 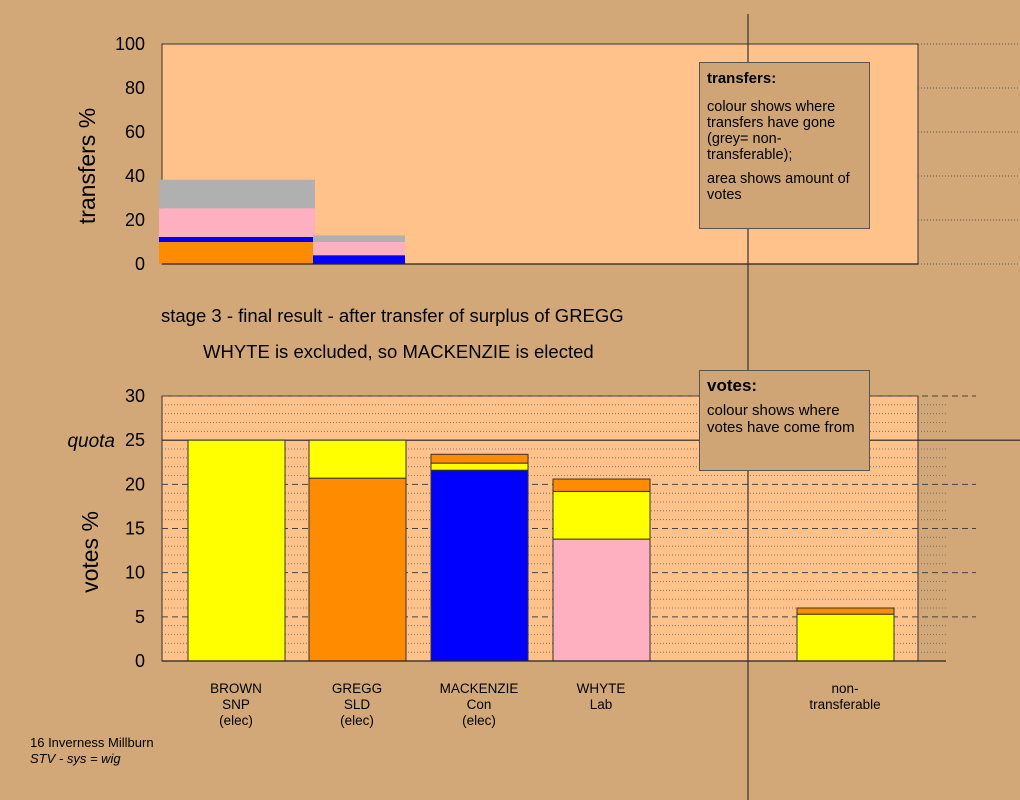 I want to click on vote-segment-non-transferable-snp, so click(x=845, y=637).